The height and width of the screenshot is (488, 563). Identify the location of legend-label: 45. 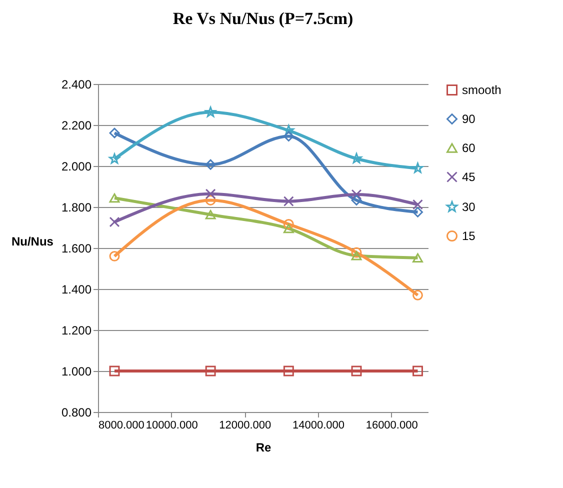
(469, 177).